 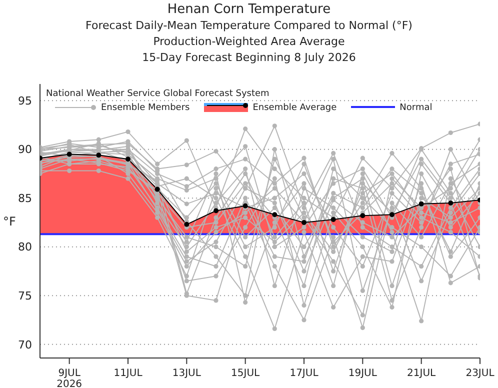 What do you see at coordinates (249, 42) in the screenshot?
I see `chart-subtitle: Forecast Daily-Mean Temperature Compared to Normal (°F) Production-Weighted Area Average 15-Day Forecast Beginning 8 July 2026` at bounding box center [249, 42].